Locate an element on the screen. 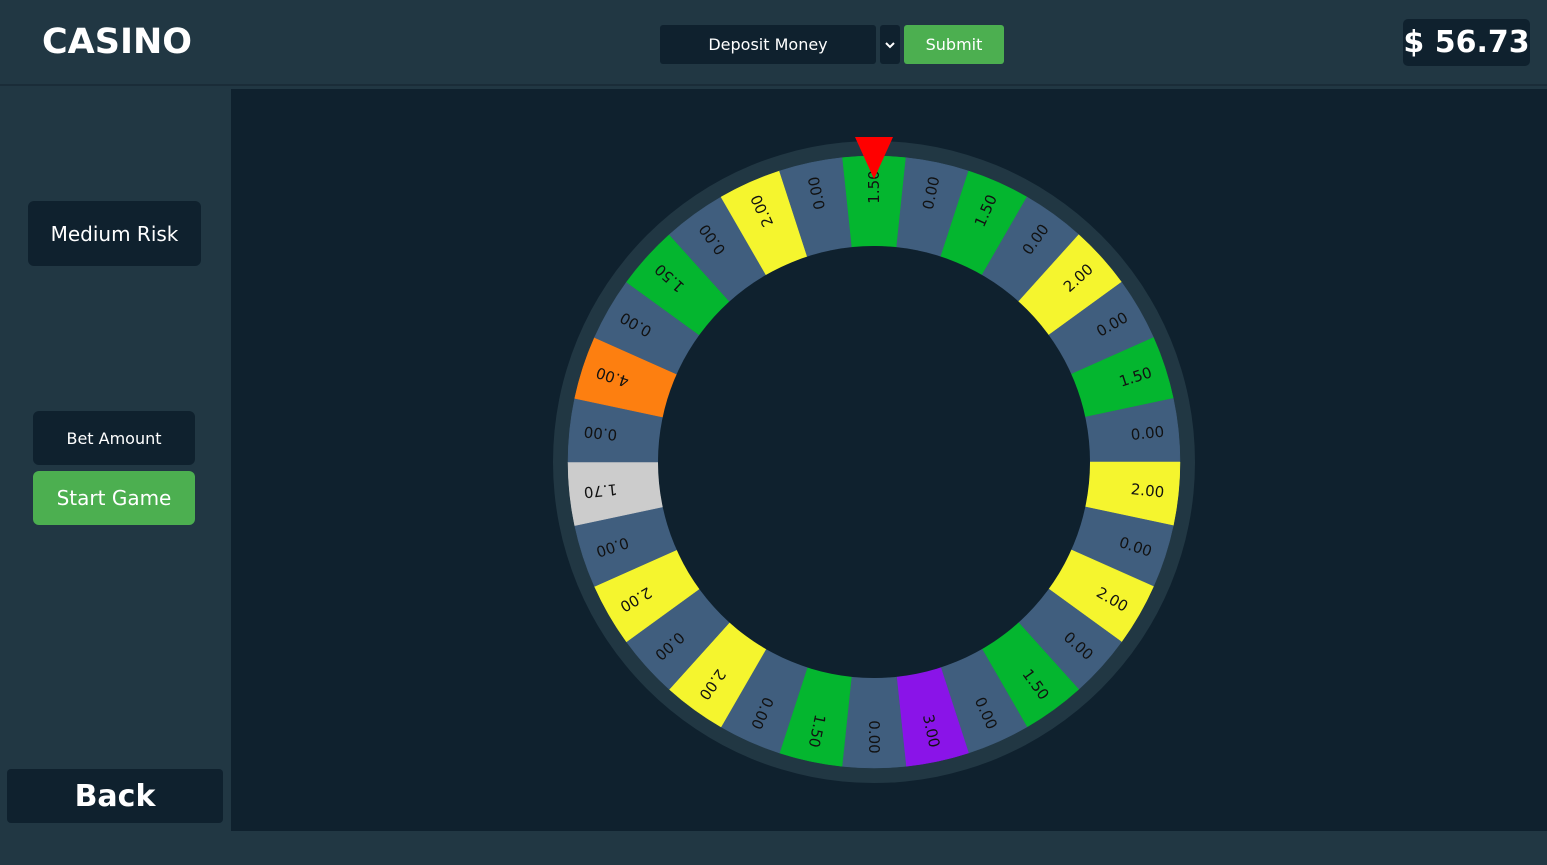 The width and height of the screenshot is (1547, 865). bet-amount-input: Bet Amount is located at coordinates (114, 438).